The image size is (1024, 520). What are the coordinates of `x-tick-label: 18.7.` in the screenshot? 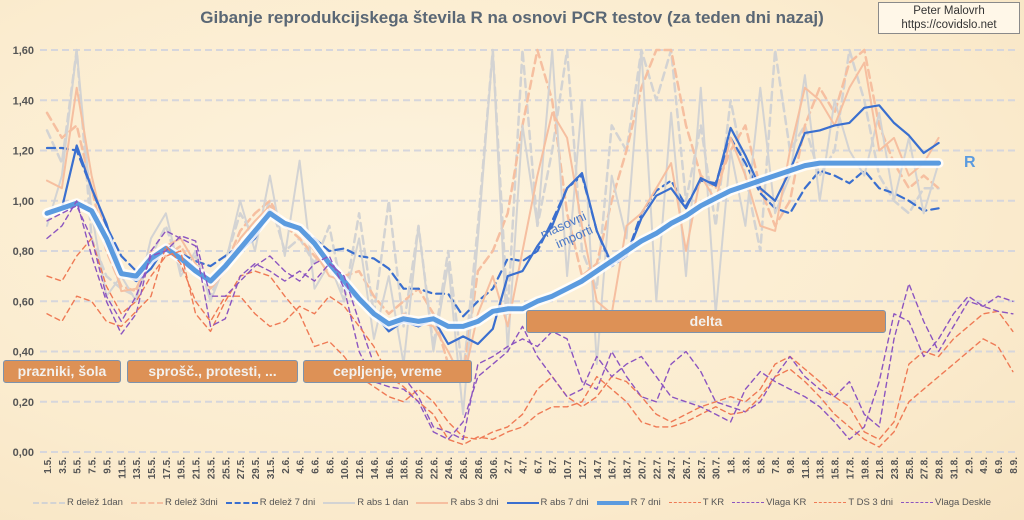 It's located at (628, 468).